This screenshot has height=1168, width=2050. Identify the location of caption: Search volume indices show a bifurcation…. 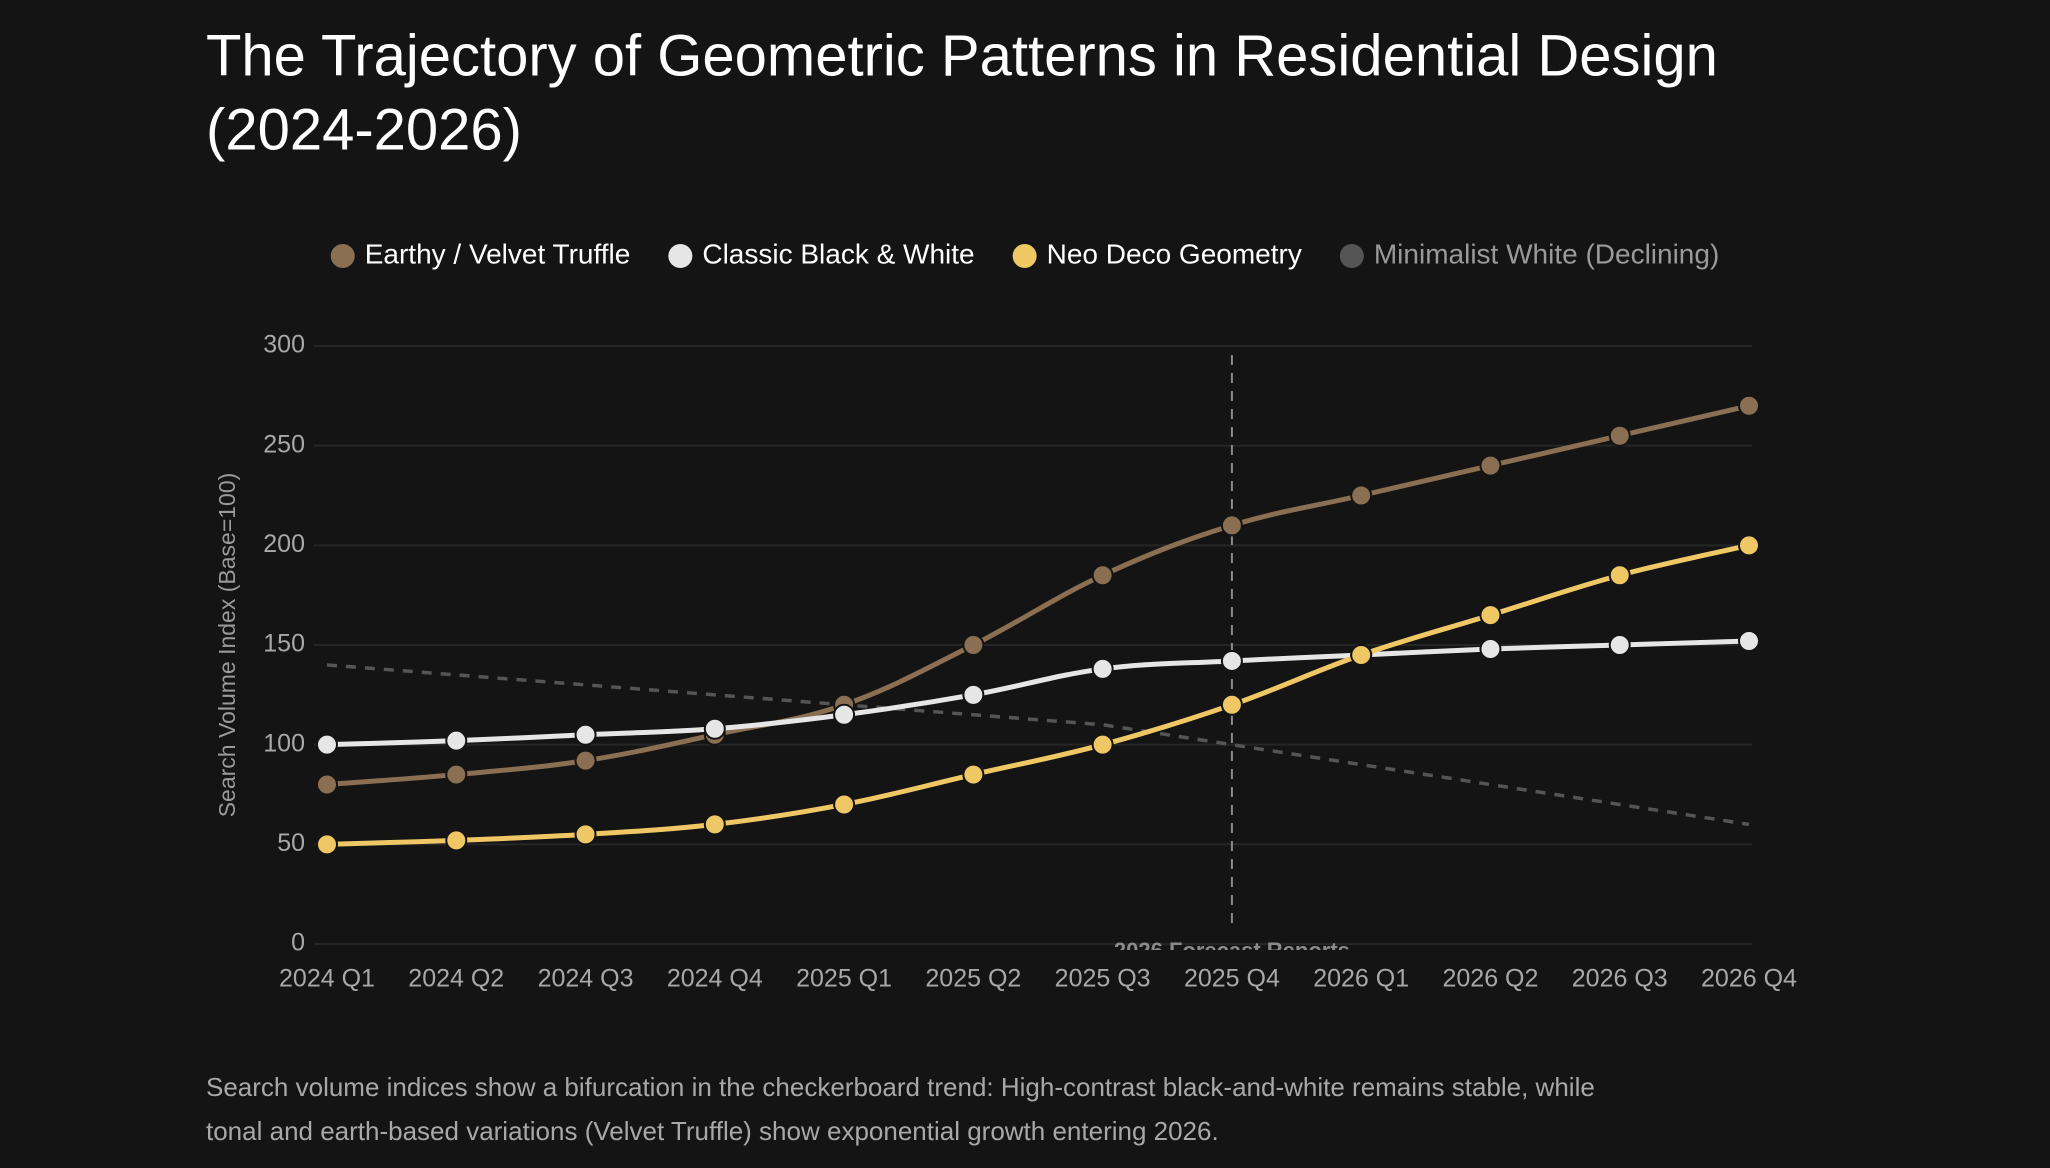
(900, 1087).